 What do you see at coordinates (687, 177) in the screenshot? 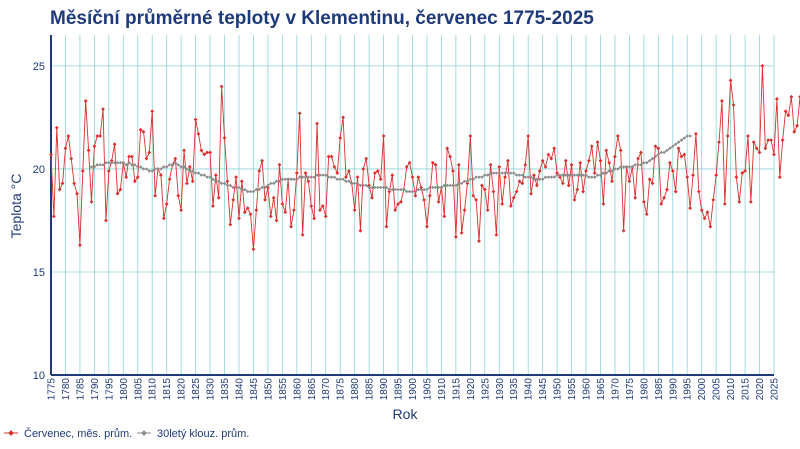
I see `point-monthly-1995` at bounding box center [687, 177].